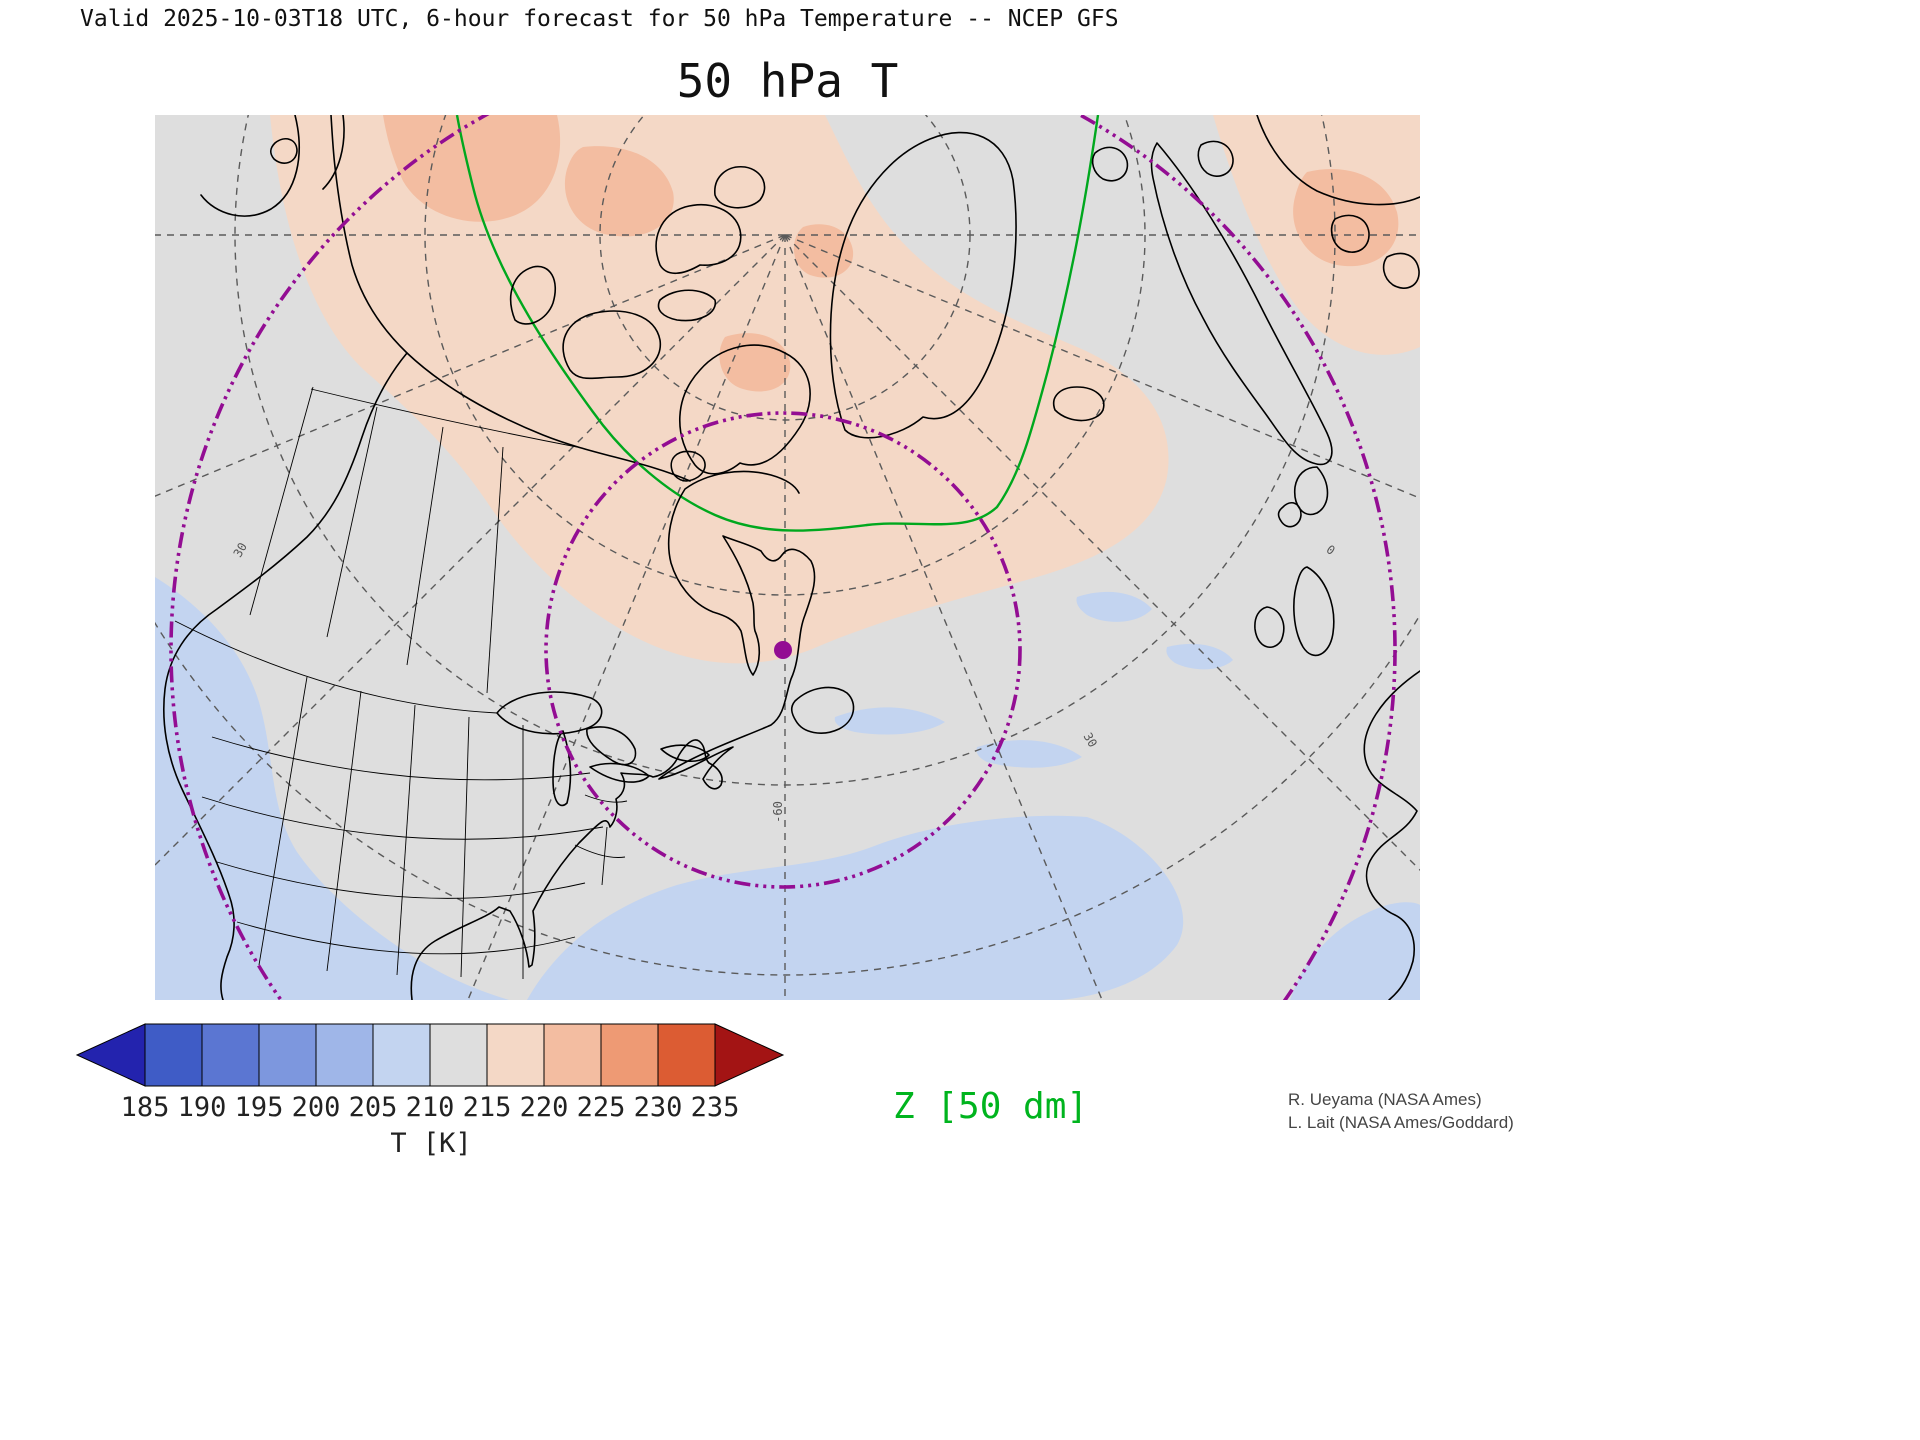 The image size is (1920, 1440). What do you see at coordinates (715, 1107) in the screenshot?
I see `colorbar-tick: 235` at bounding box center [715, 1107].